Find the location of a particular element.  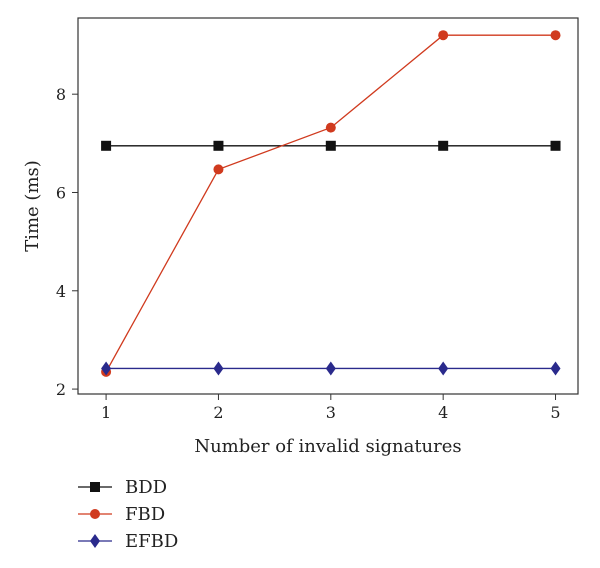

series-efbd is located at coordinates (331, 368).